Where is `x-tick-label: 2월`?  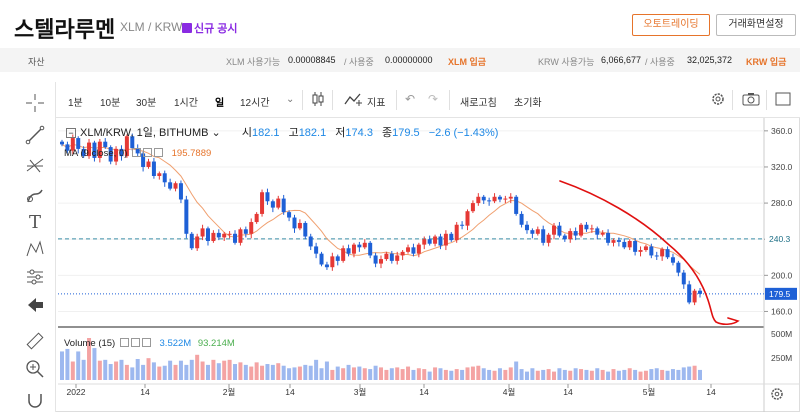
x-tick-label: 2월 is located at coordinates (229, 392).